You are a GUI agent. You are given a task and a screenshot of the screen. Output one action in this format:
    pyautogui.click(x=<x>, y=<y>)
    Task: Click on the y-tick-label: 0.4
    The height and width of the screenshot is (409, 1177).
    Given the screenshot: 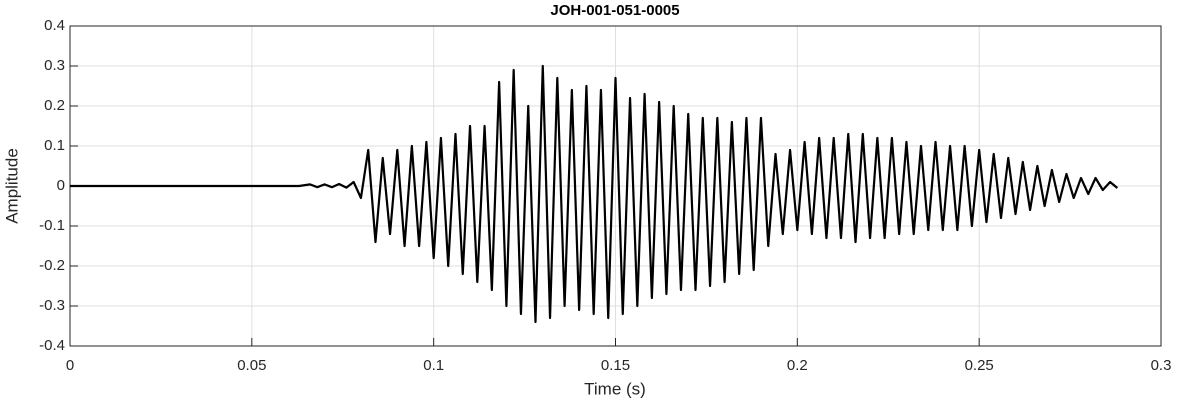 What is the action you would take?
    pyautogui.click(x=54, y=25)
    